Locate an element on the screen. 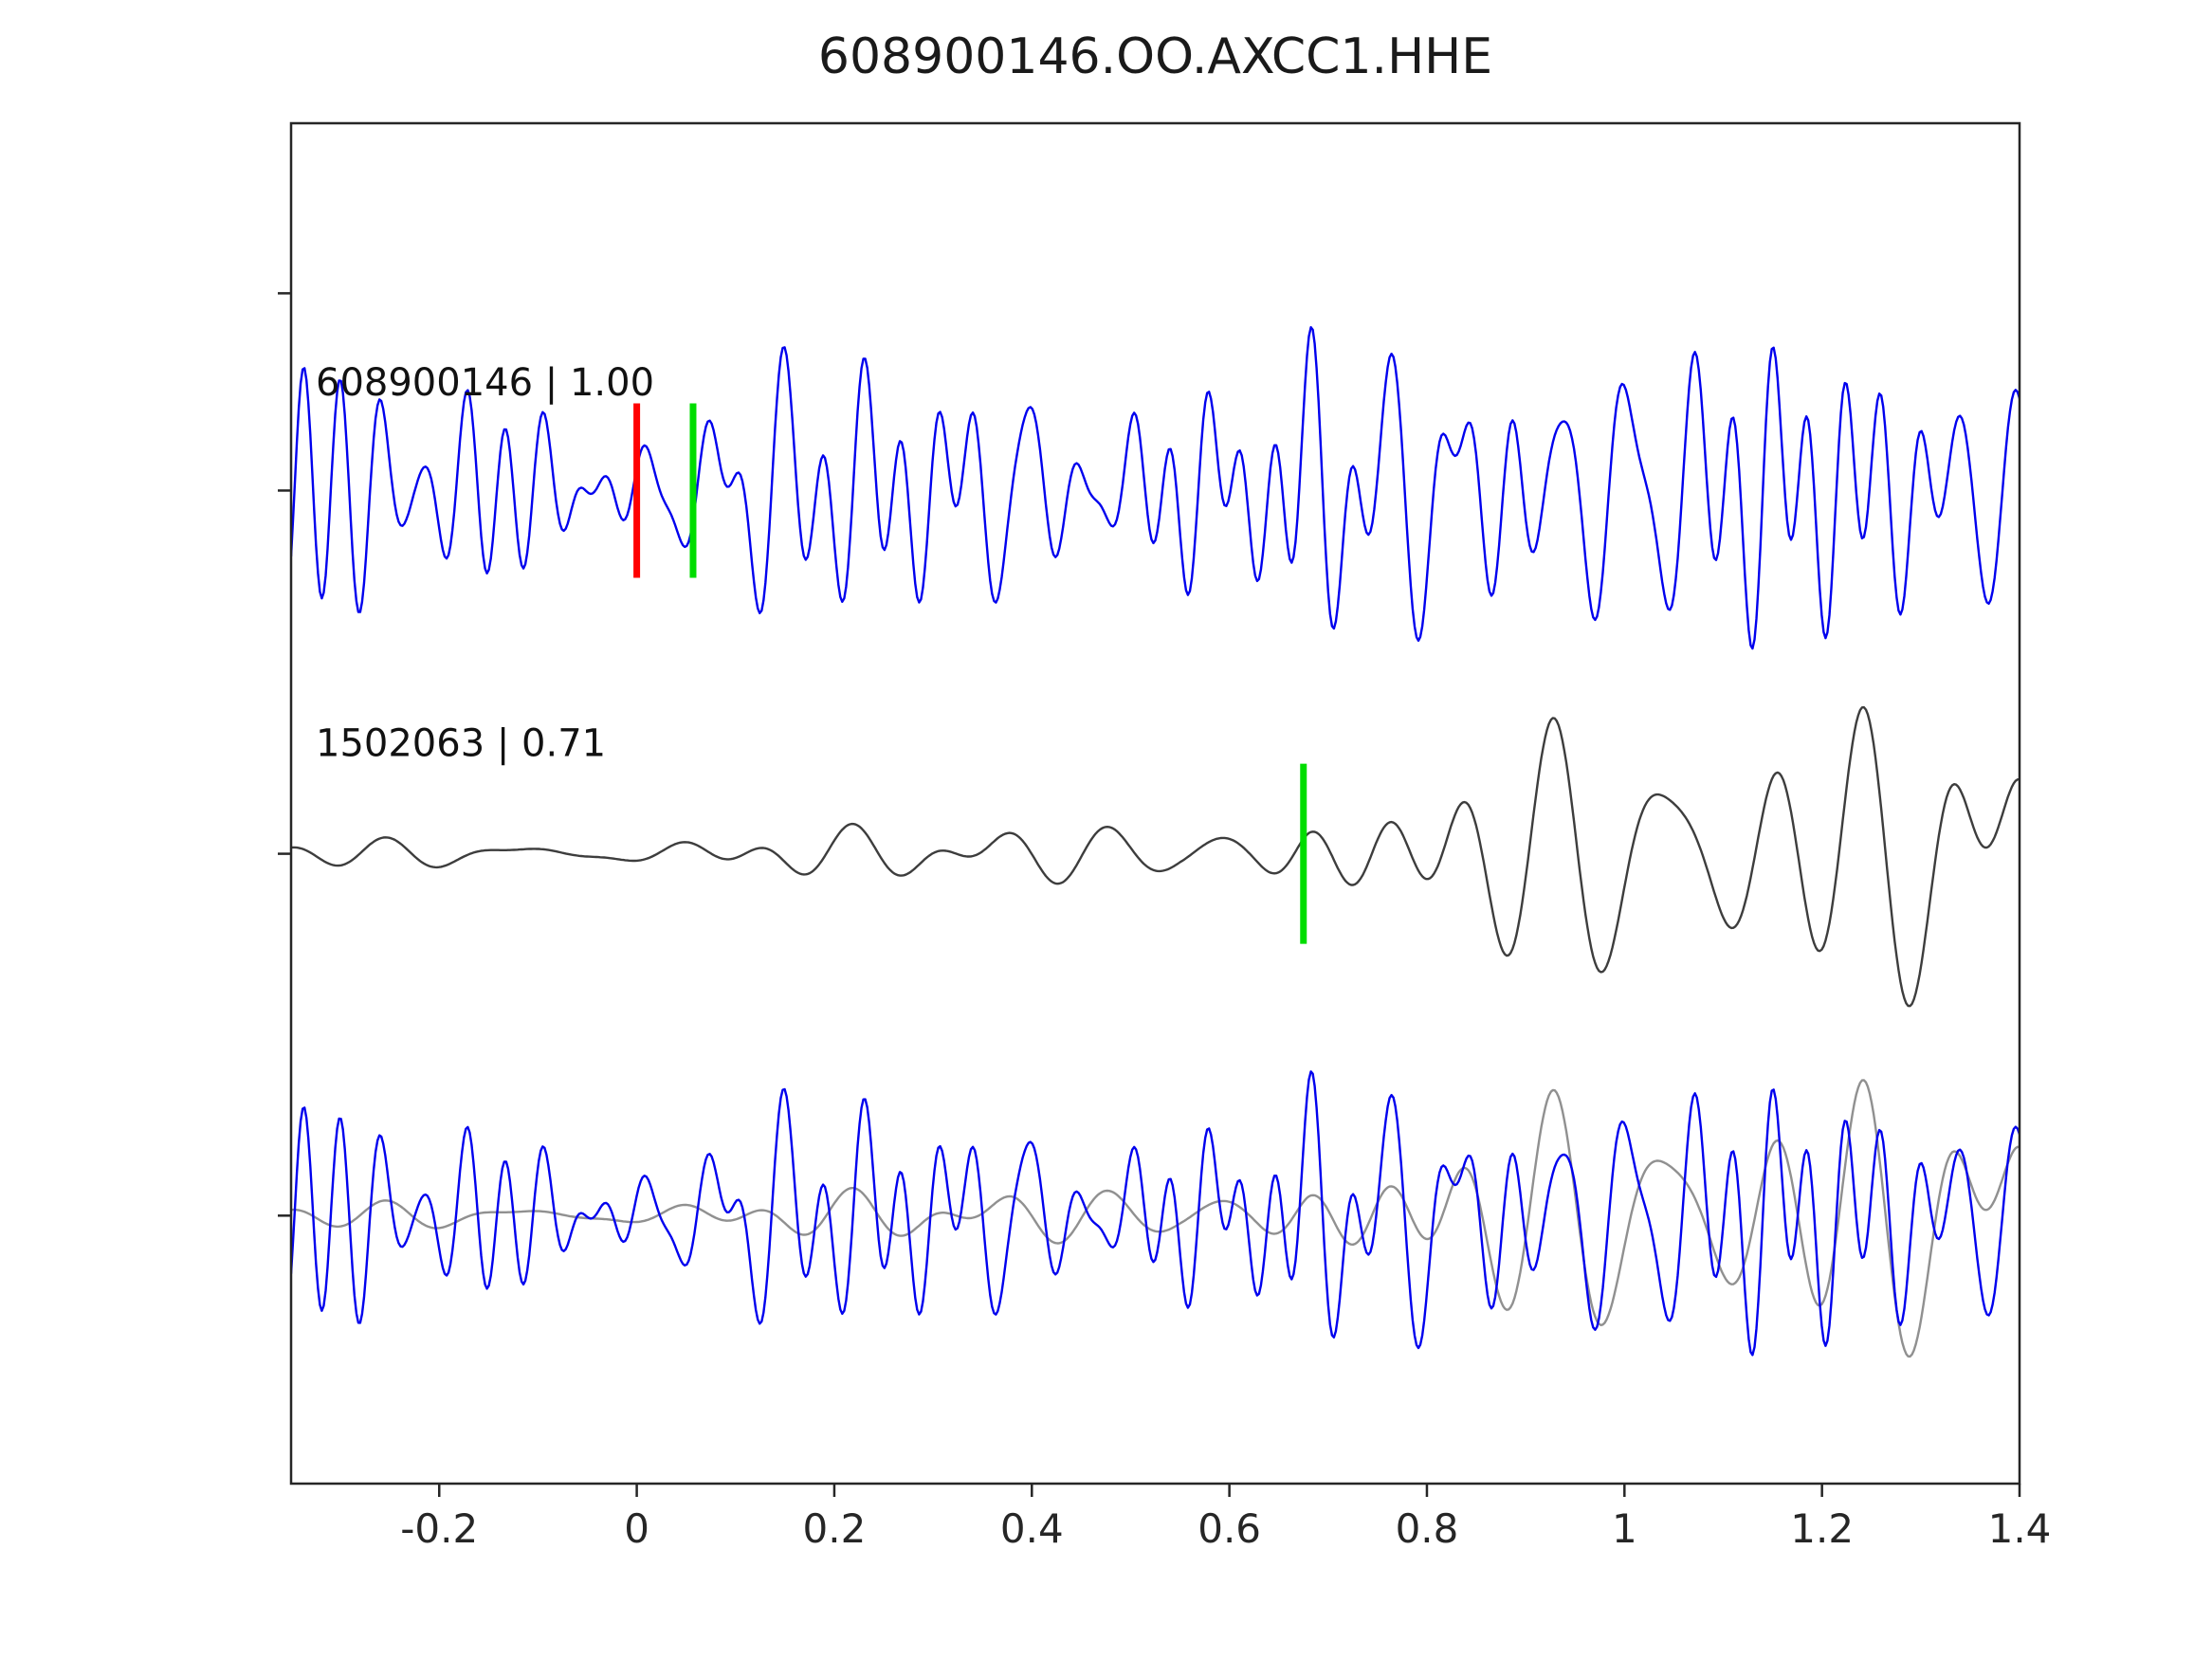 The height and width of the screenshot is (1659, 2212). trace-1502063-overlay is located at coordinates (1155, 1218).